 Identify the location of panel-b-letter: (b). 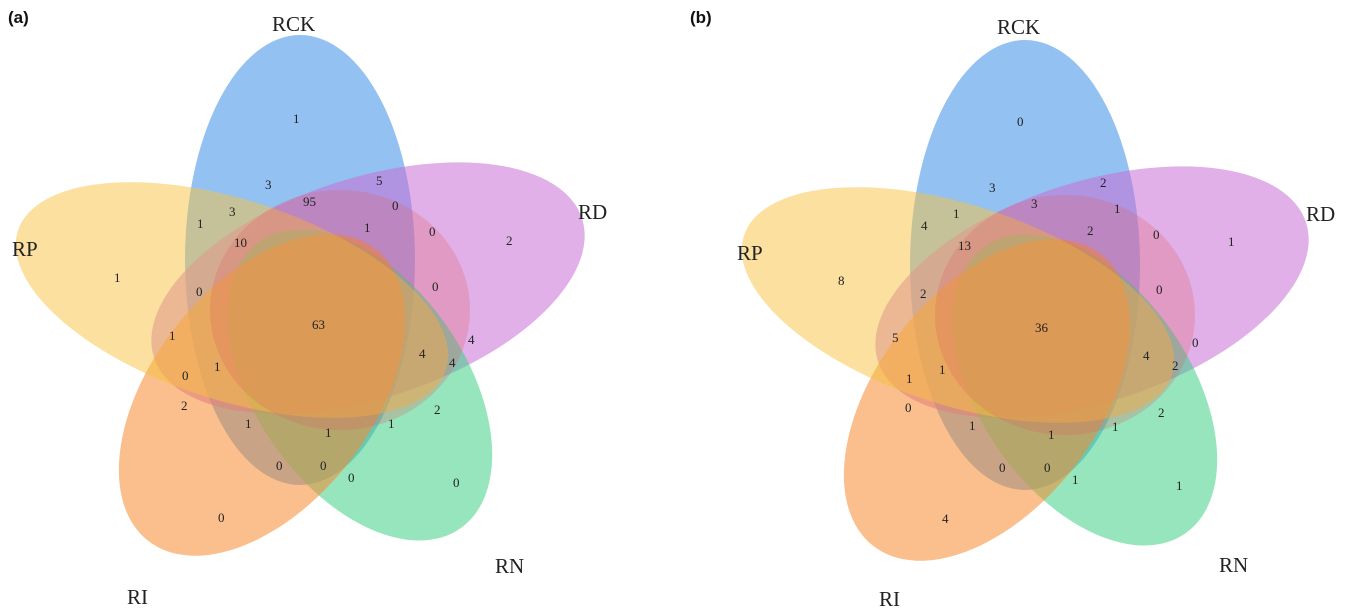
(701, 17).